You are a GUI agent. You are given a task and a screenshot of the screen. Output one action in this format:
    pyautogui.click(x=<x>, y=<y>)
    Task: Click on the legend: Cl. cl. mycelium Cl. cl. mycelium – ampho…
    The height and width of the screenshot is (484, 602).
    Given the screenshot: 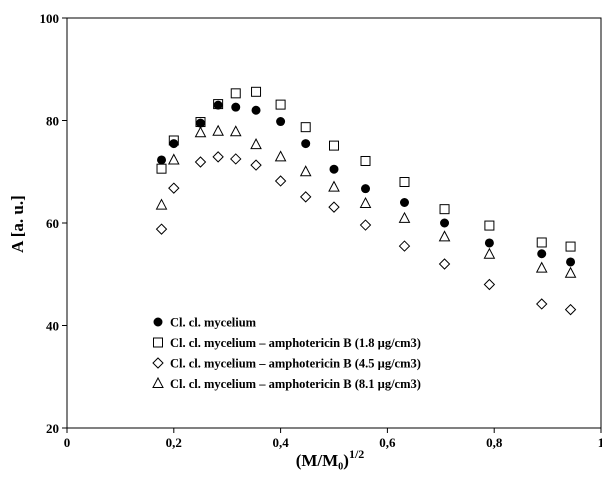 What is the action you would take?
    pyautogui.click(x=286, y=353)
    